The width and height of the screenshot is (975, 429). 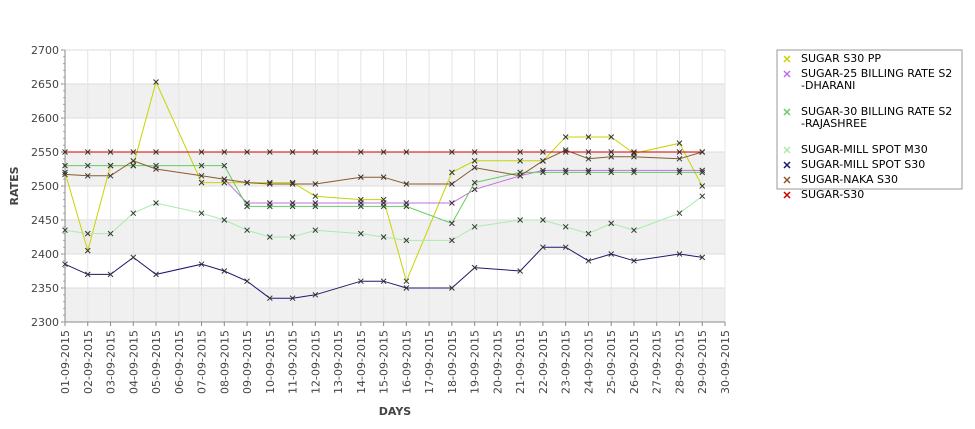 What do you see at coordinates (395, 101) in the screenshot?
I see `grid-band` at bounding box center [395, 101].